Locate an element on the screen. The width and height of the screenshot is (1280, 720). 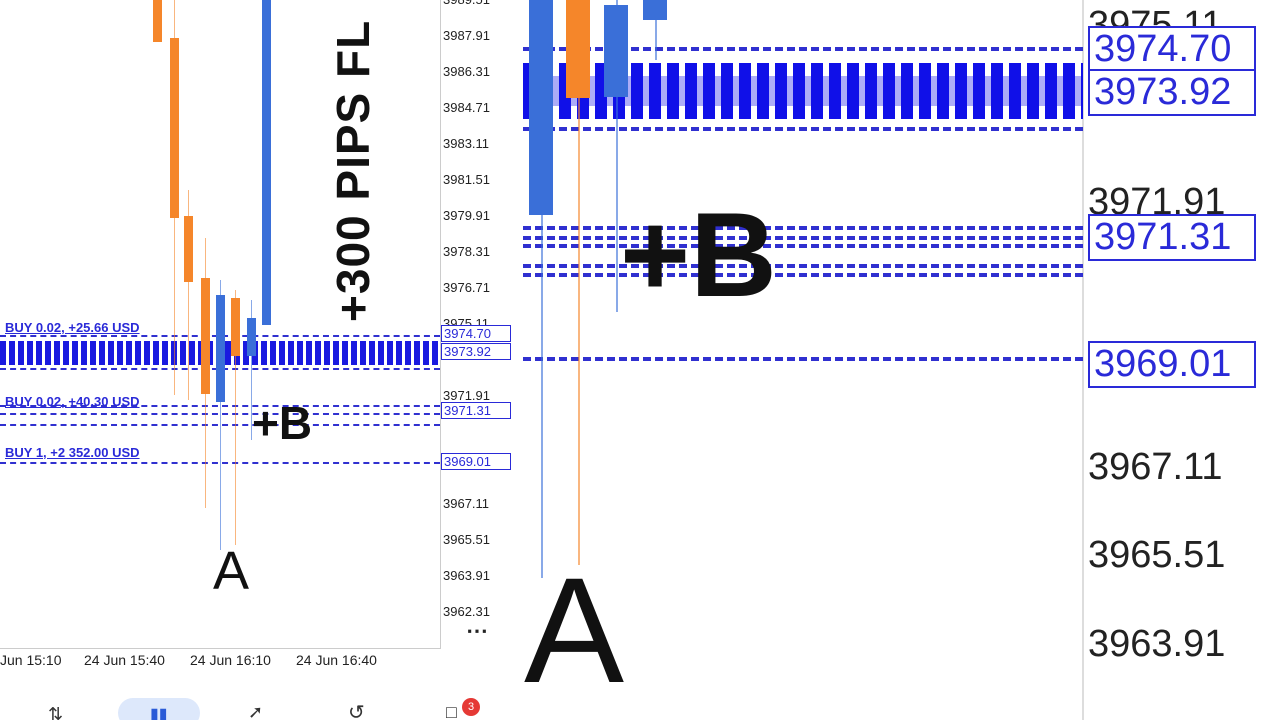
order-label: BUY 0.02, +40.30 USD is located at coordinates (72, 401).